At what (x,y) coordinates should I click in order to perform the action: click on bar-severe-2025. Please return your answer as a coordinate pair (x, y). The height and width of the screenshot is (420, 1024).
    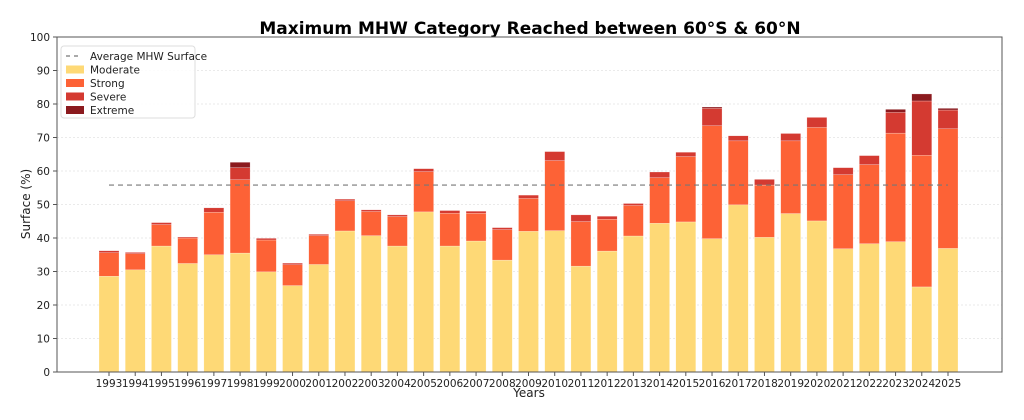
    Looking at the image, I should click on (948, 119).